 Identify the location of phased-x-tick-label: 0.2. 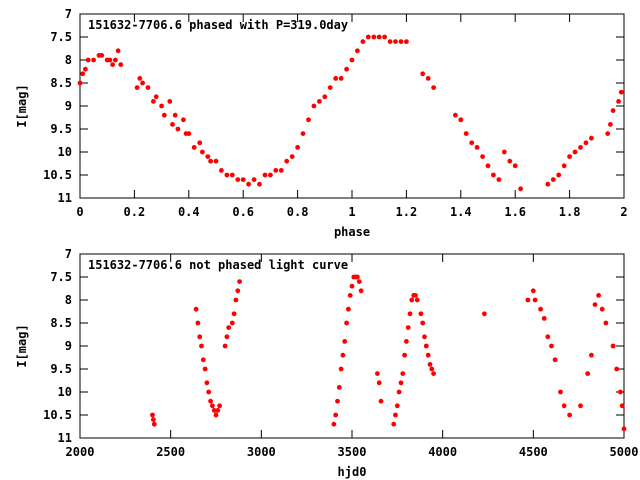
(135, 212).